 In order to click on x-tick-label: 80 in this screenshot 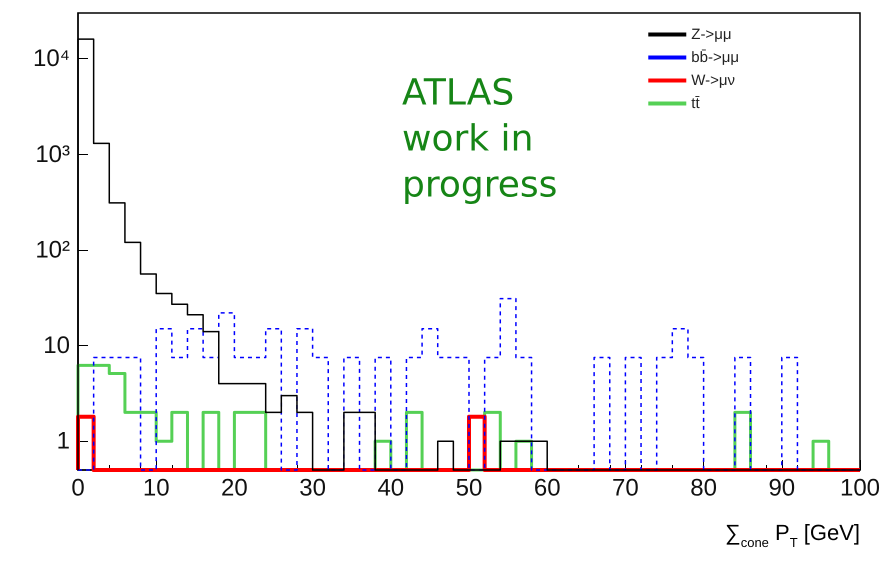, I will do `click(703, 488)`.